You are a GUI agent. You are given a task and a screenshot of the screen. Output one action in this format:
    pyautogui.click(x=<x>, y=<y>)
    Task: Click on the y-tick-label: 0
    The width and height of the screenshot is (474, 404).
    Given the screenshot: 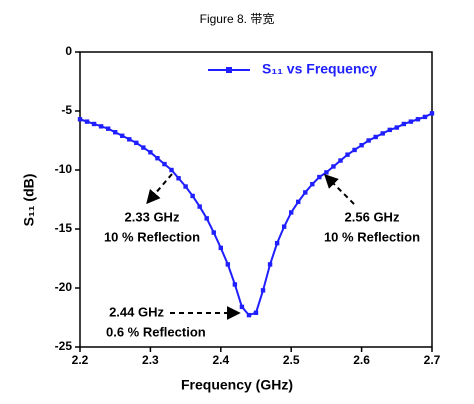 What is the action you would take?
    pyautogui.click(x=68, y=51)
    